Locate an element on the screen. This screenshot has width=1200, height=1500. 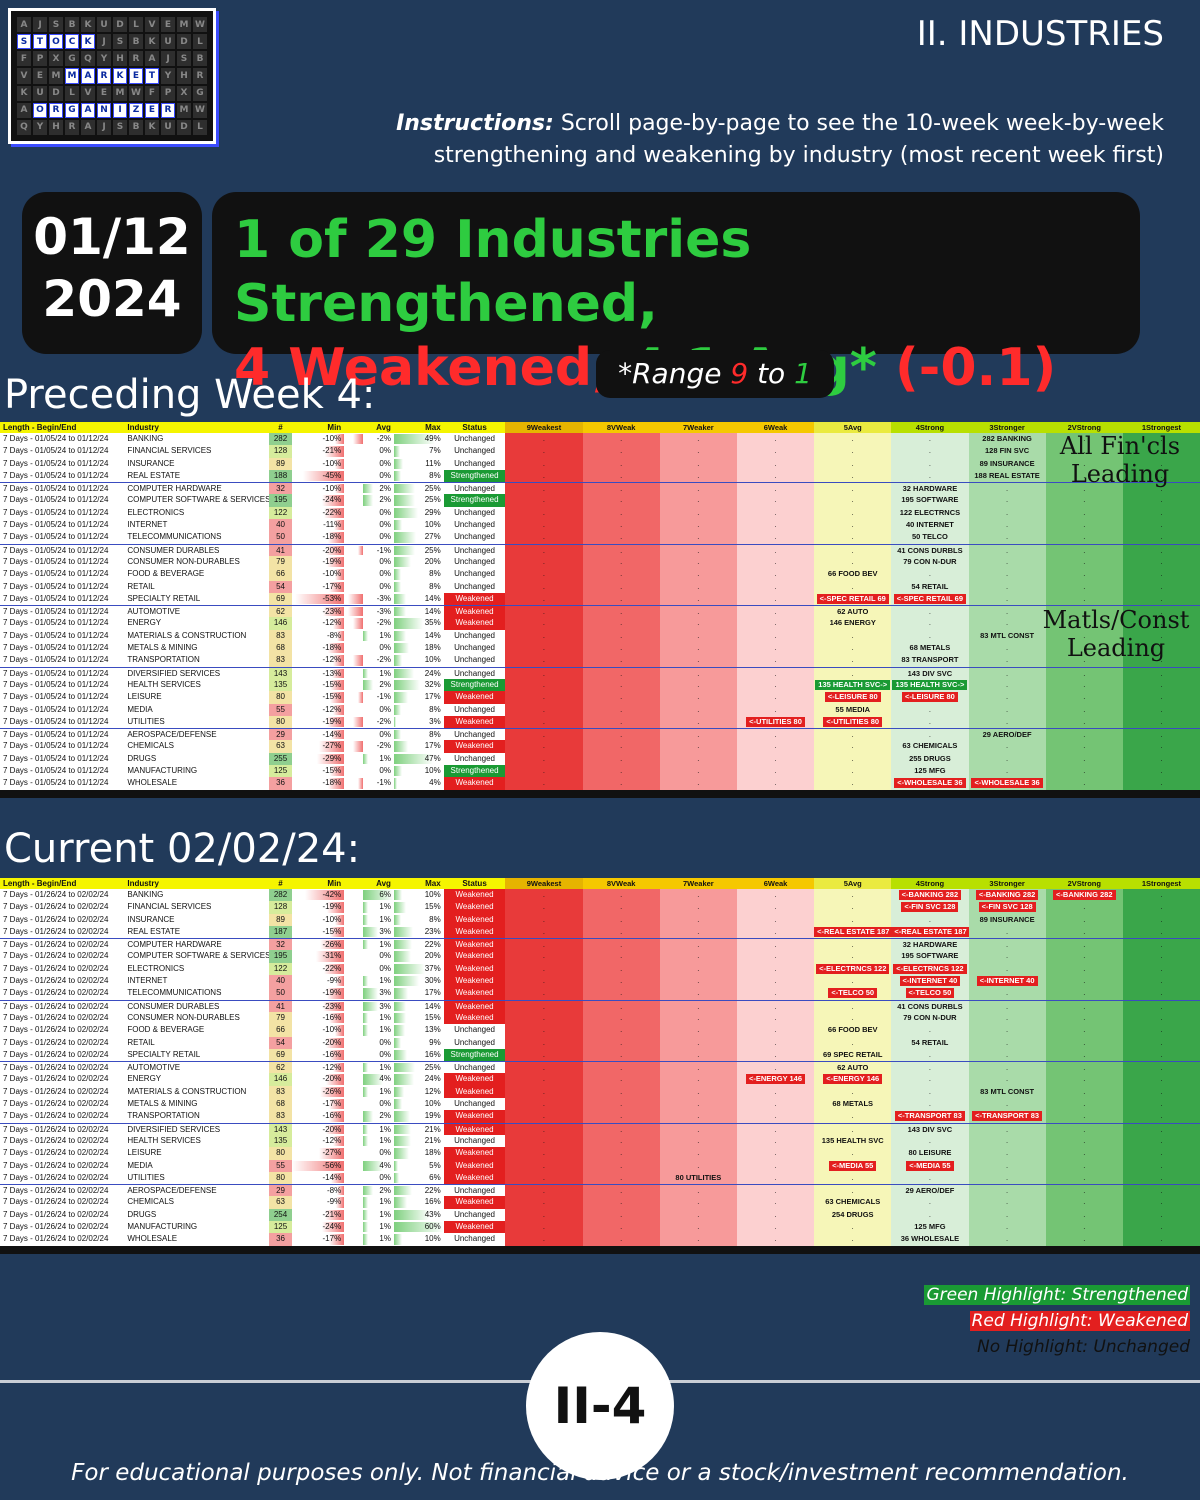
max-cell: 25% is located at coordinates (418, 500).